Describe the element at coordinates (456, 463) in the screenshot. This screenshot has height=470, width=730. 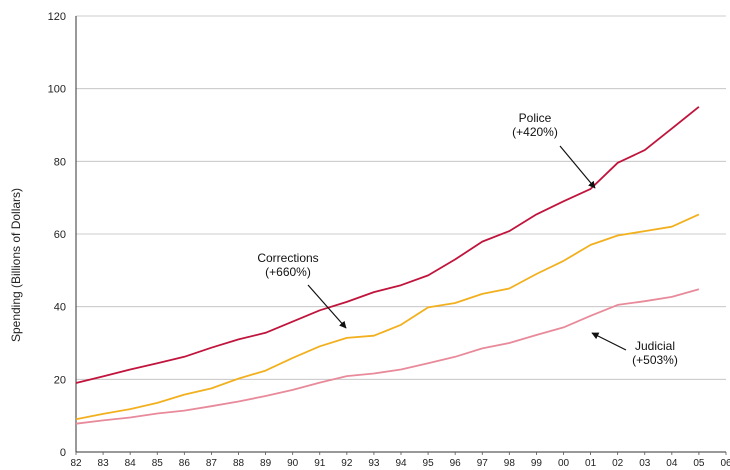
I see `x-tick-label: 96` at that location.